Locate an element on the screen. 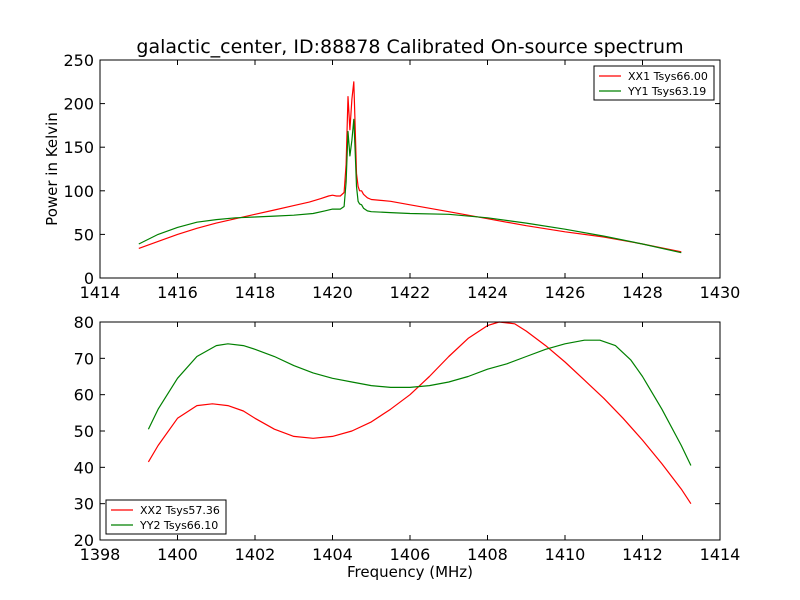  y-tick-label: 0 is located at coordinates (89, 278).